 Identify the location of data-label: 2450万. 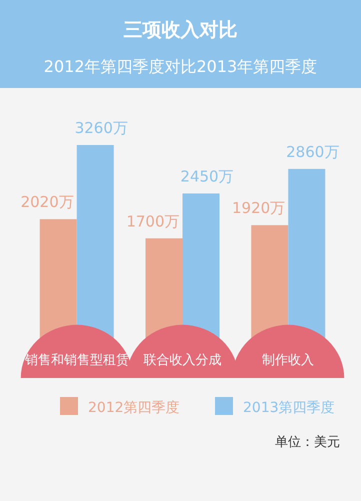
(207, 176).